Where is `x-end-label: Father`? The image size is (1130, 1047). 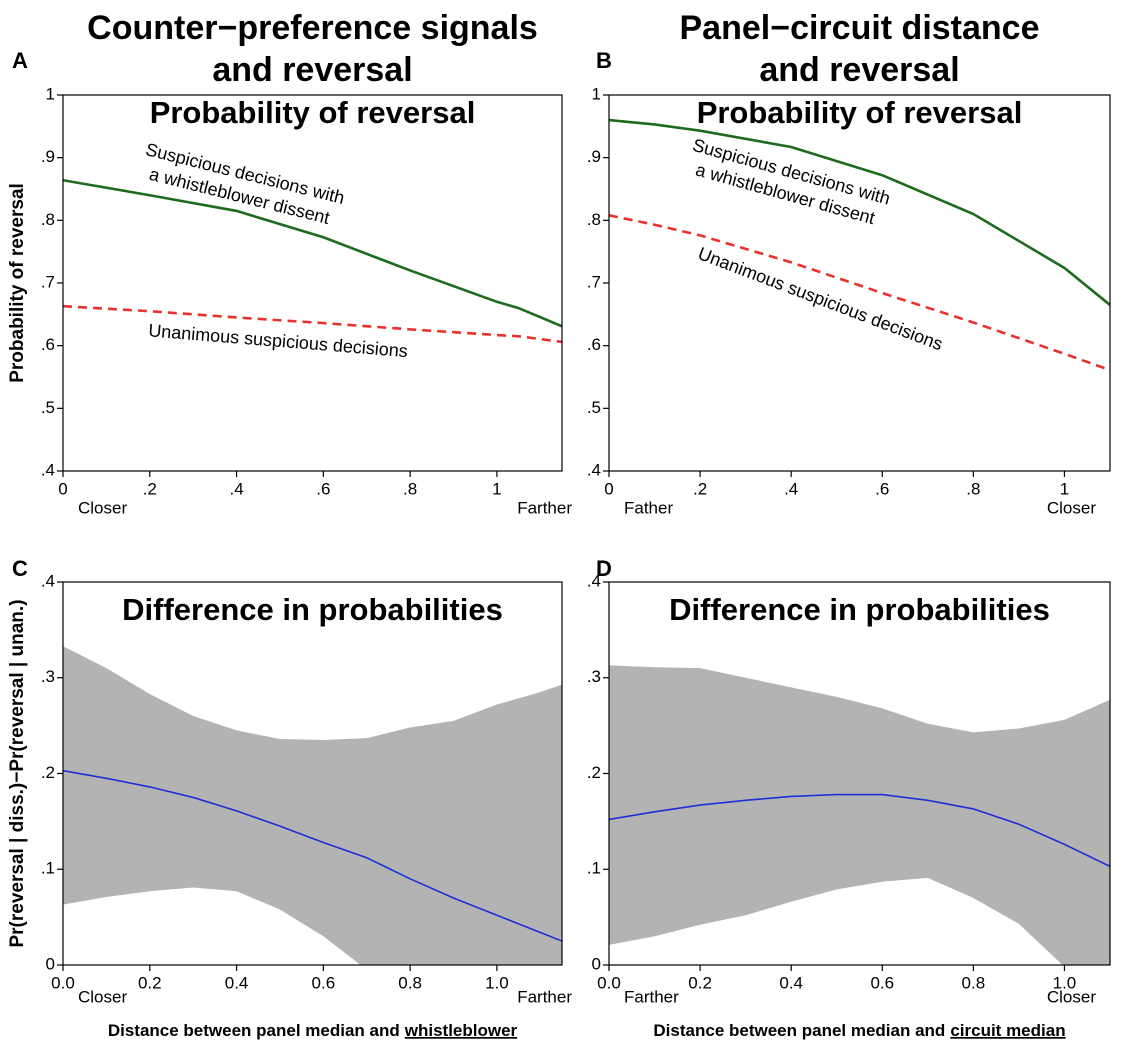
x-end-label: Father is located at coordinates (648, 507).